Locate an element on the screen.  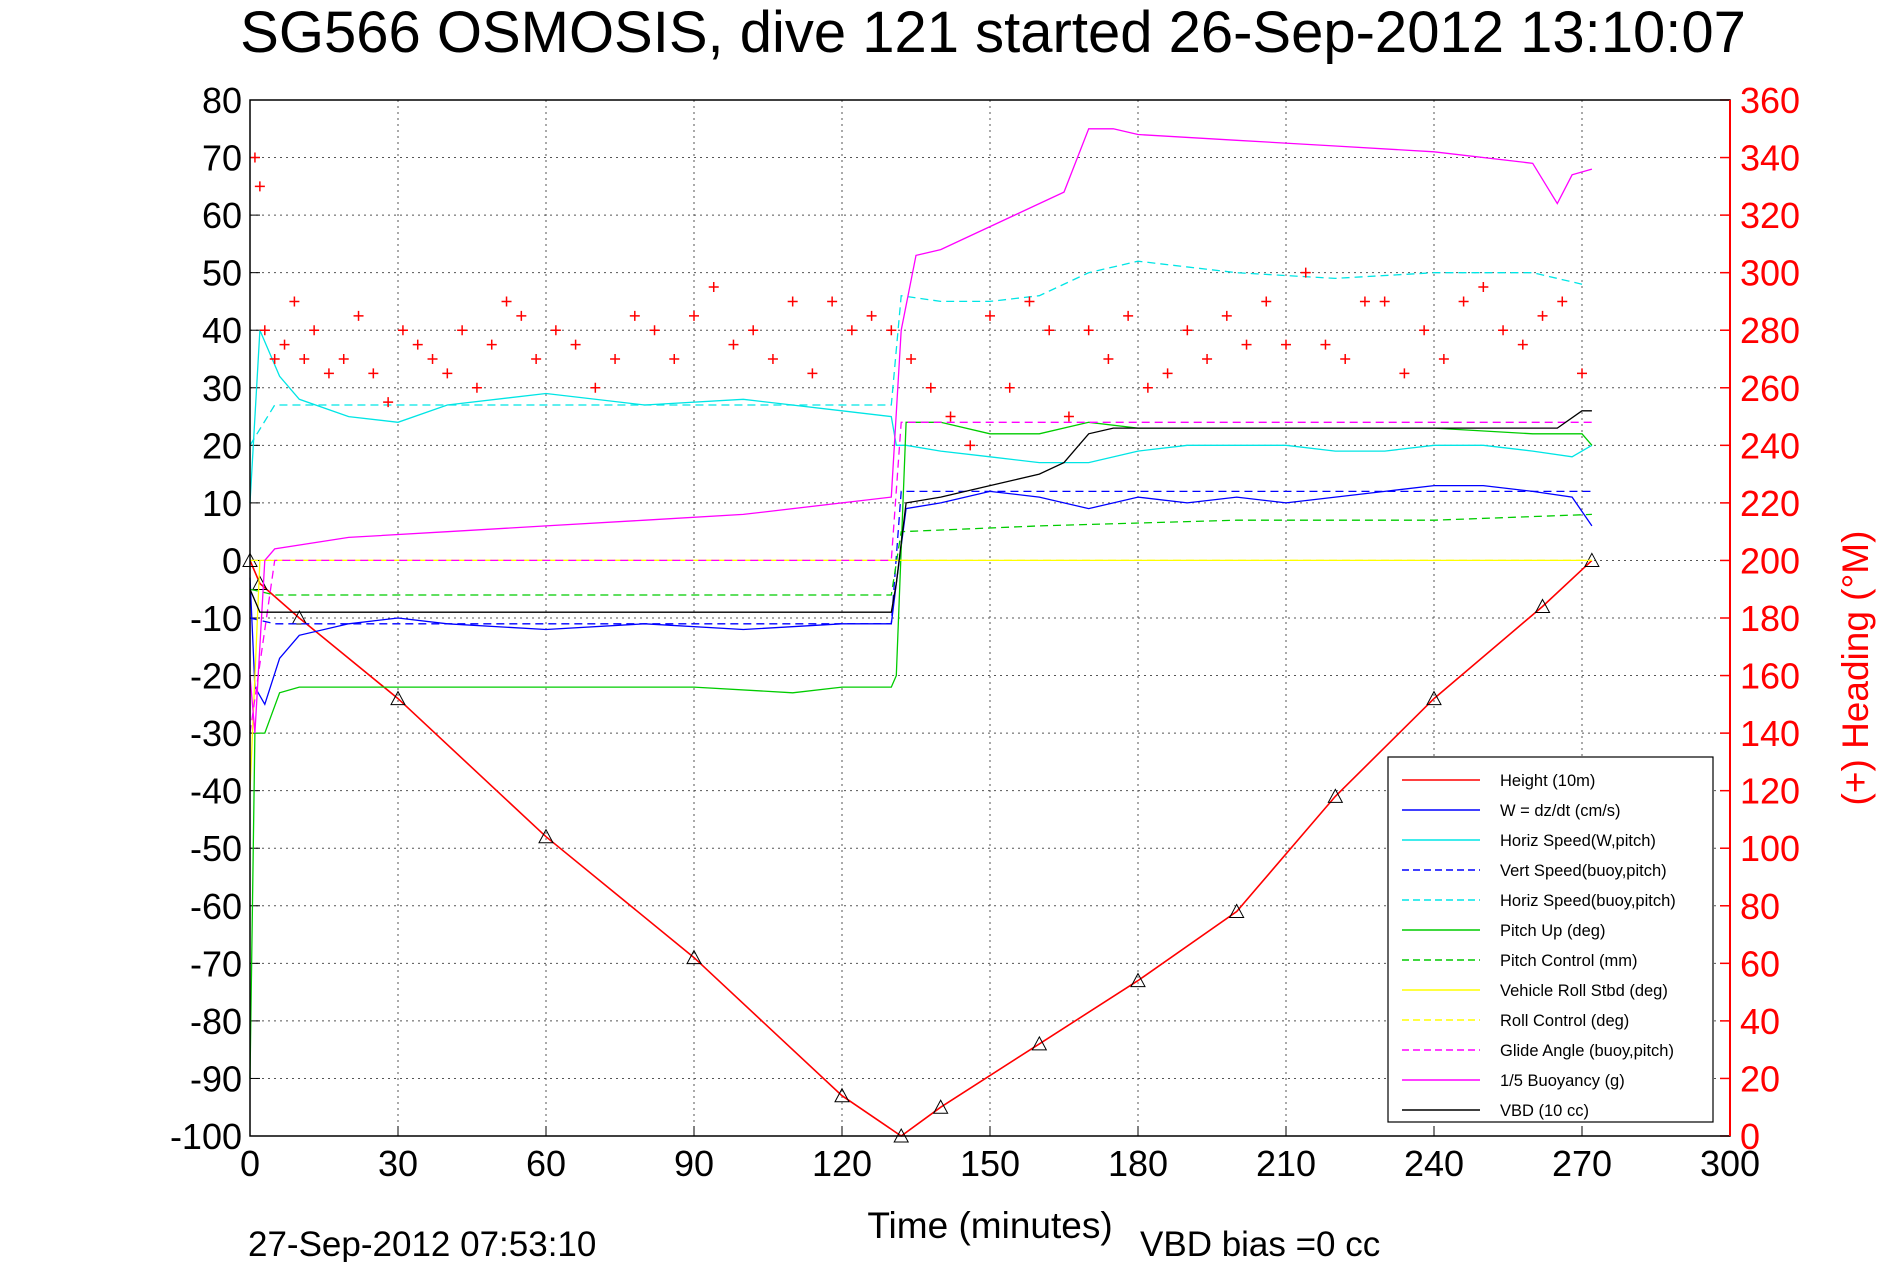
x-tick-label: 90 is located at coordinates (694, 1163).